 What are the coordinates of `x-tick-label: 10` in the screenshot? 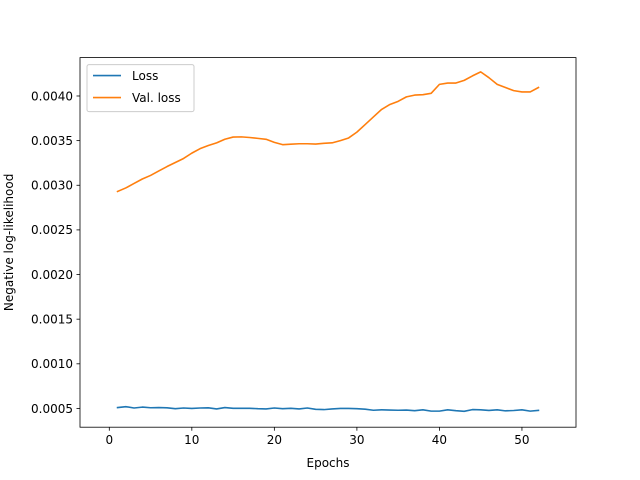 It's located at (191, 440).